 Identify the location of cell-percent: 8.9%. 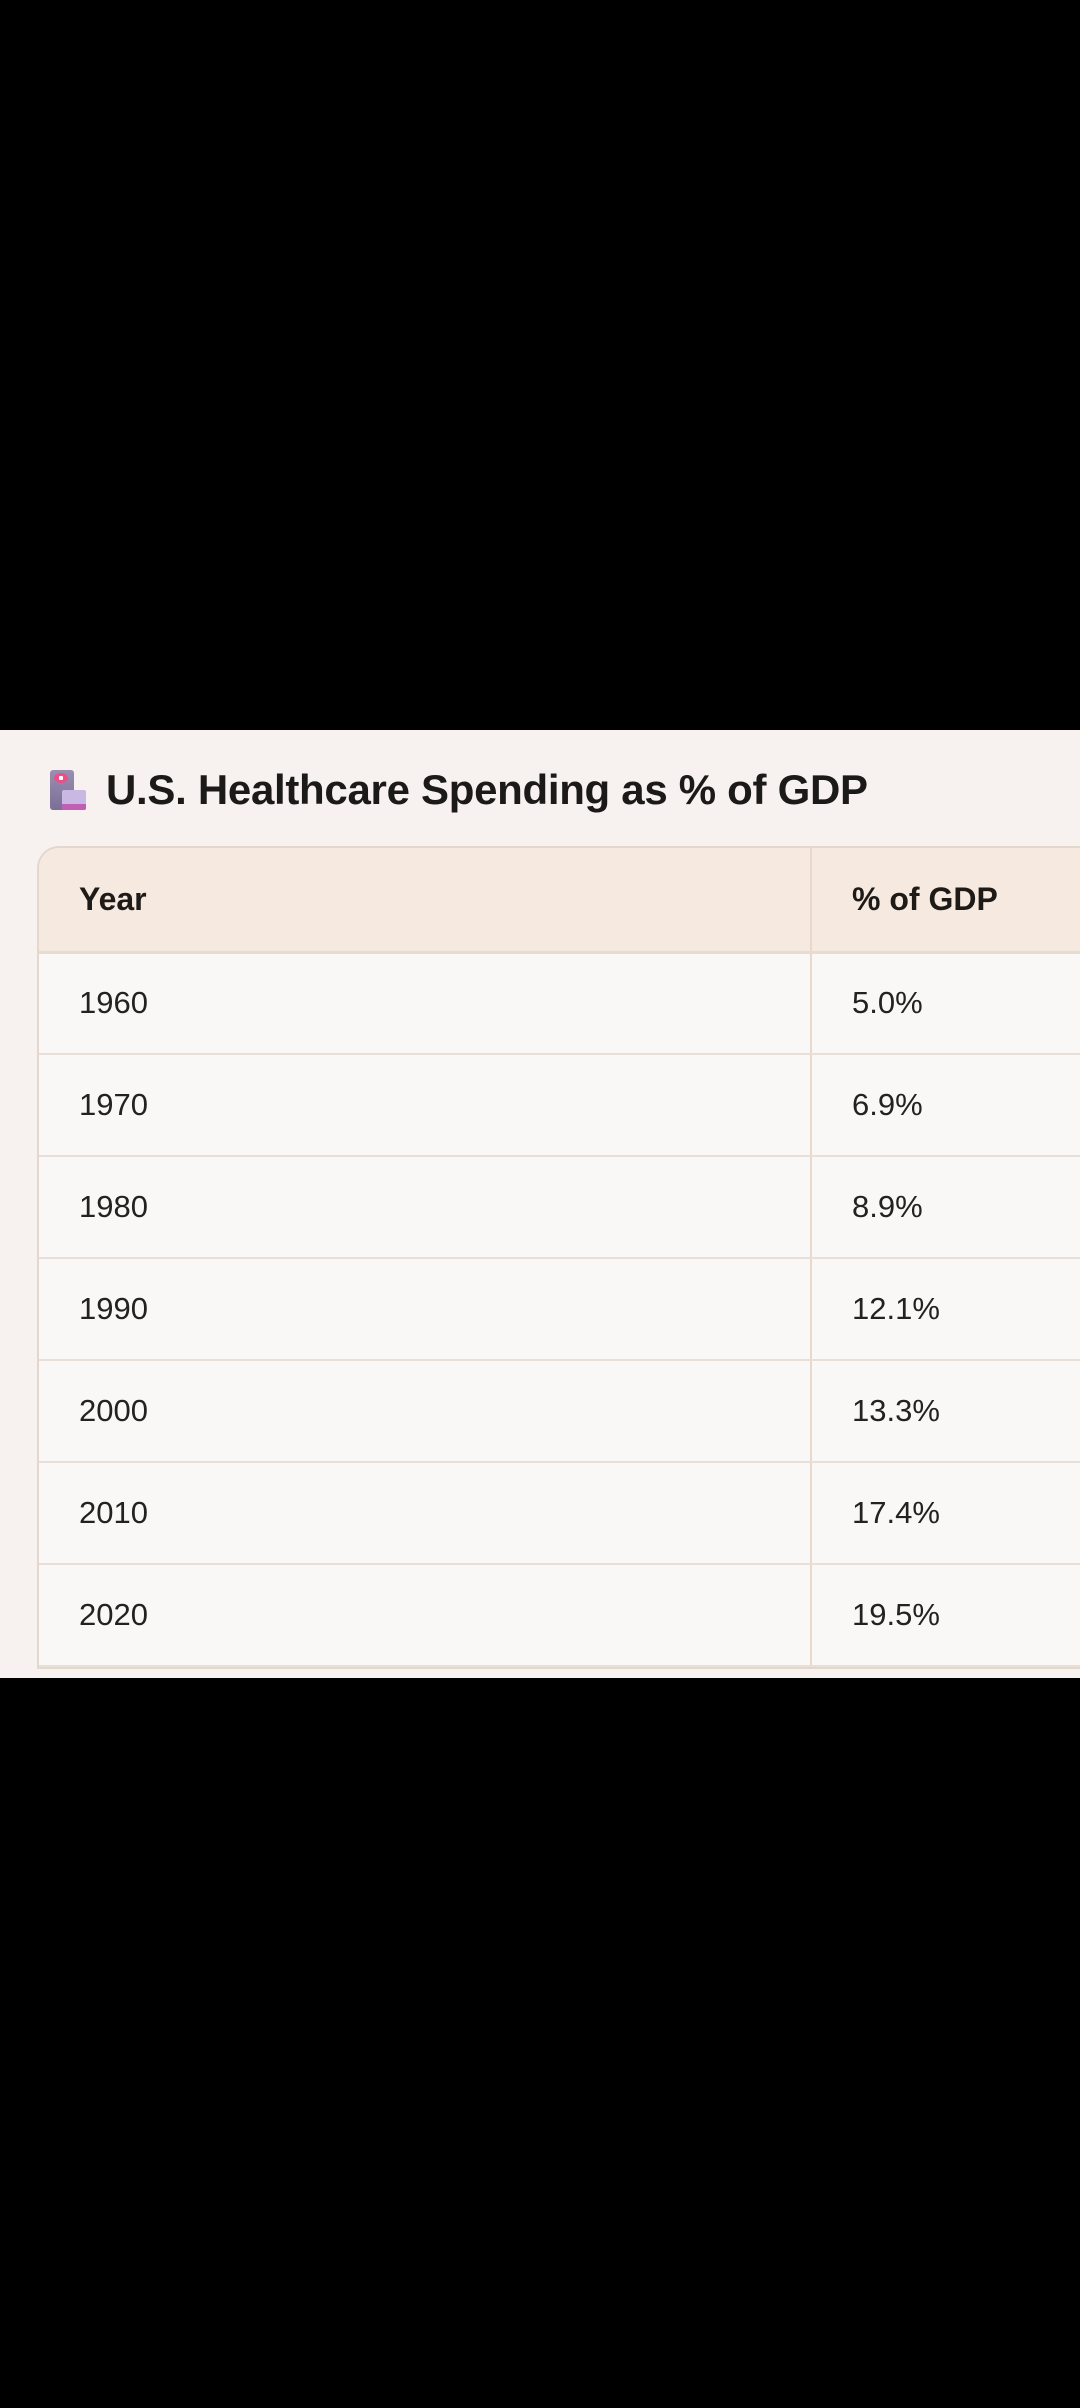
(945, 1207).